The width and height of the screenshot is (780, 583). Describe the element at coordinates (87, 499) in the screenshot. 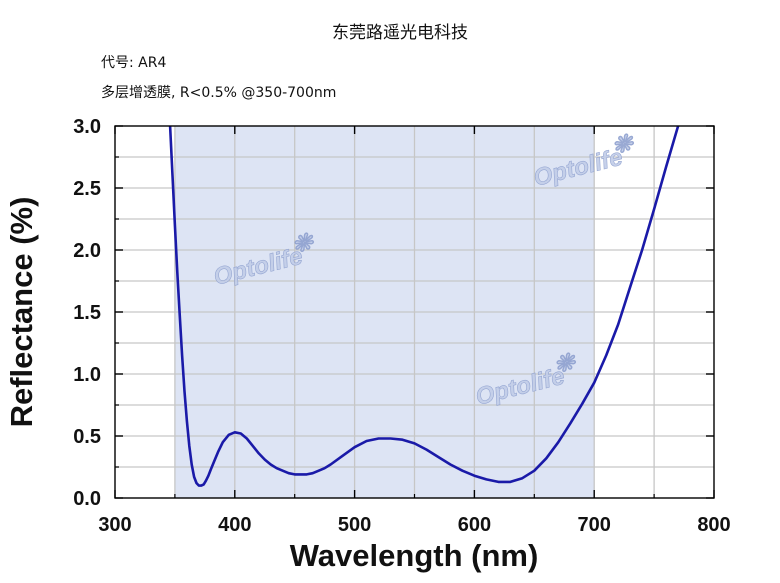

I see `y-tick-label: 0.0` at that location.